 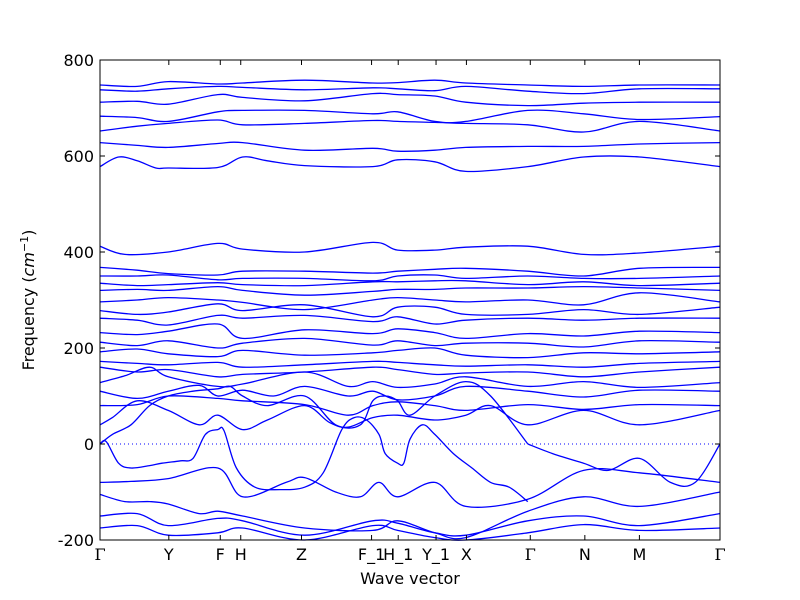 What do you see at coordinates (78, 252) in the screenshot?
I see `y-tick-label: 400` at bounding box center [78, 252].